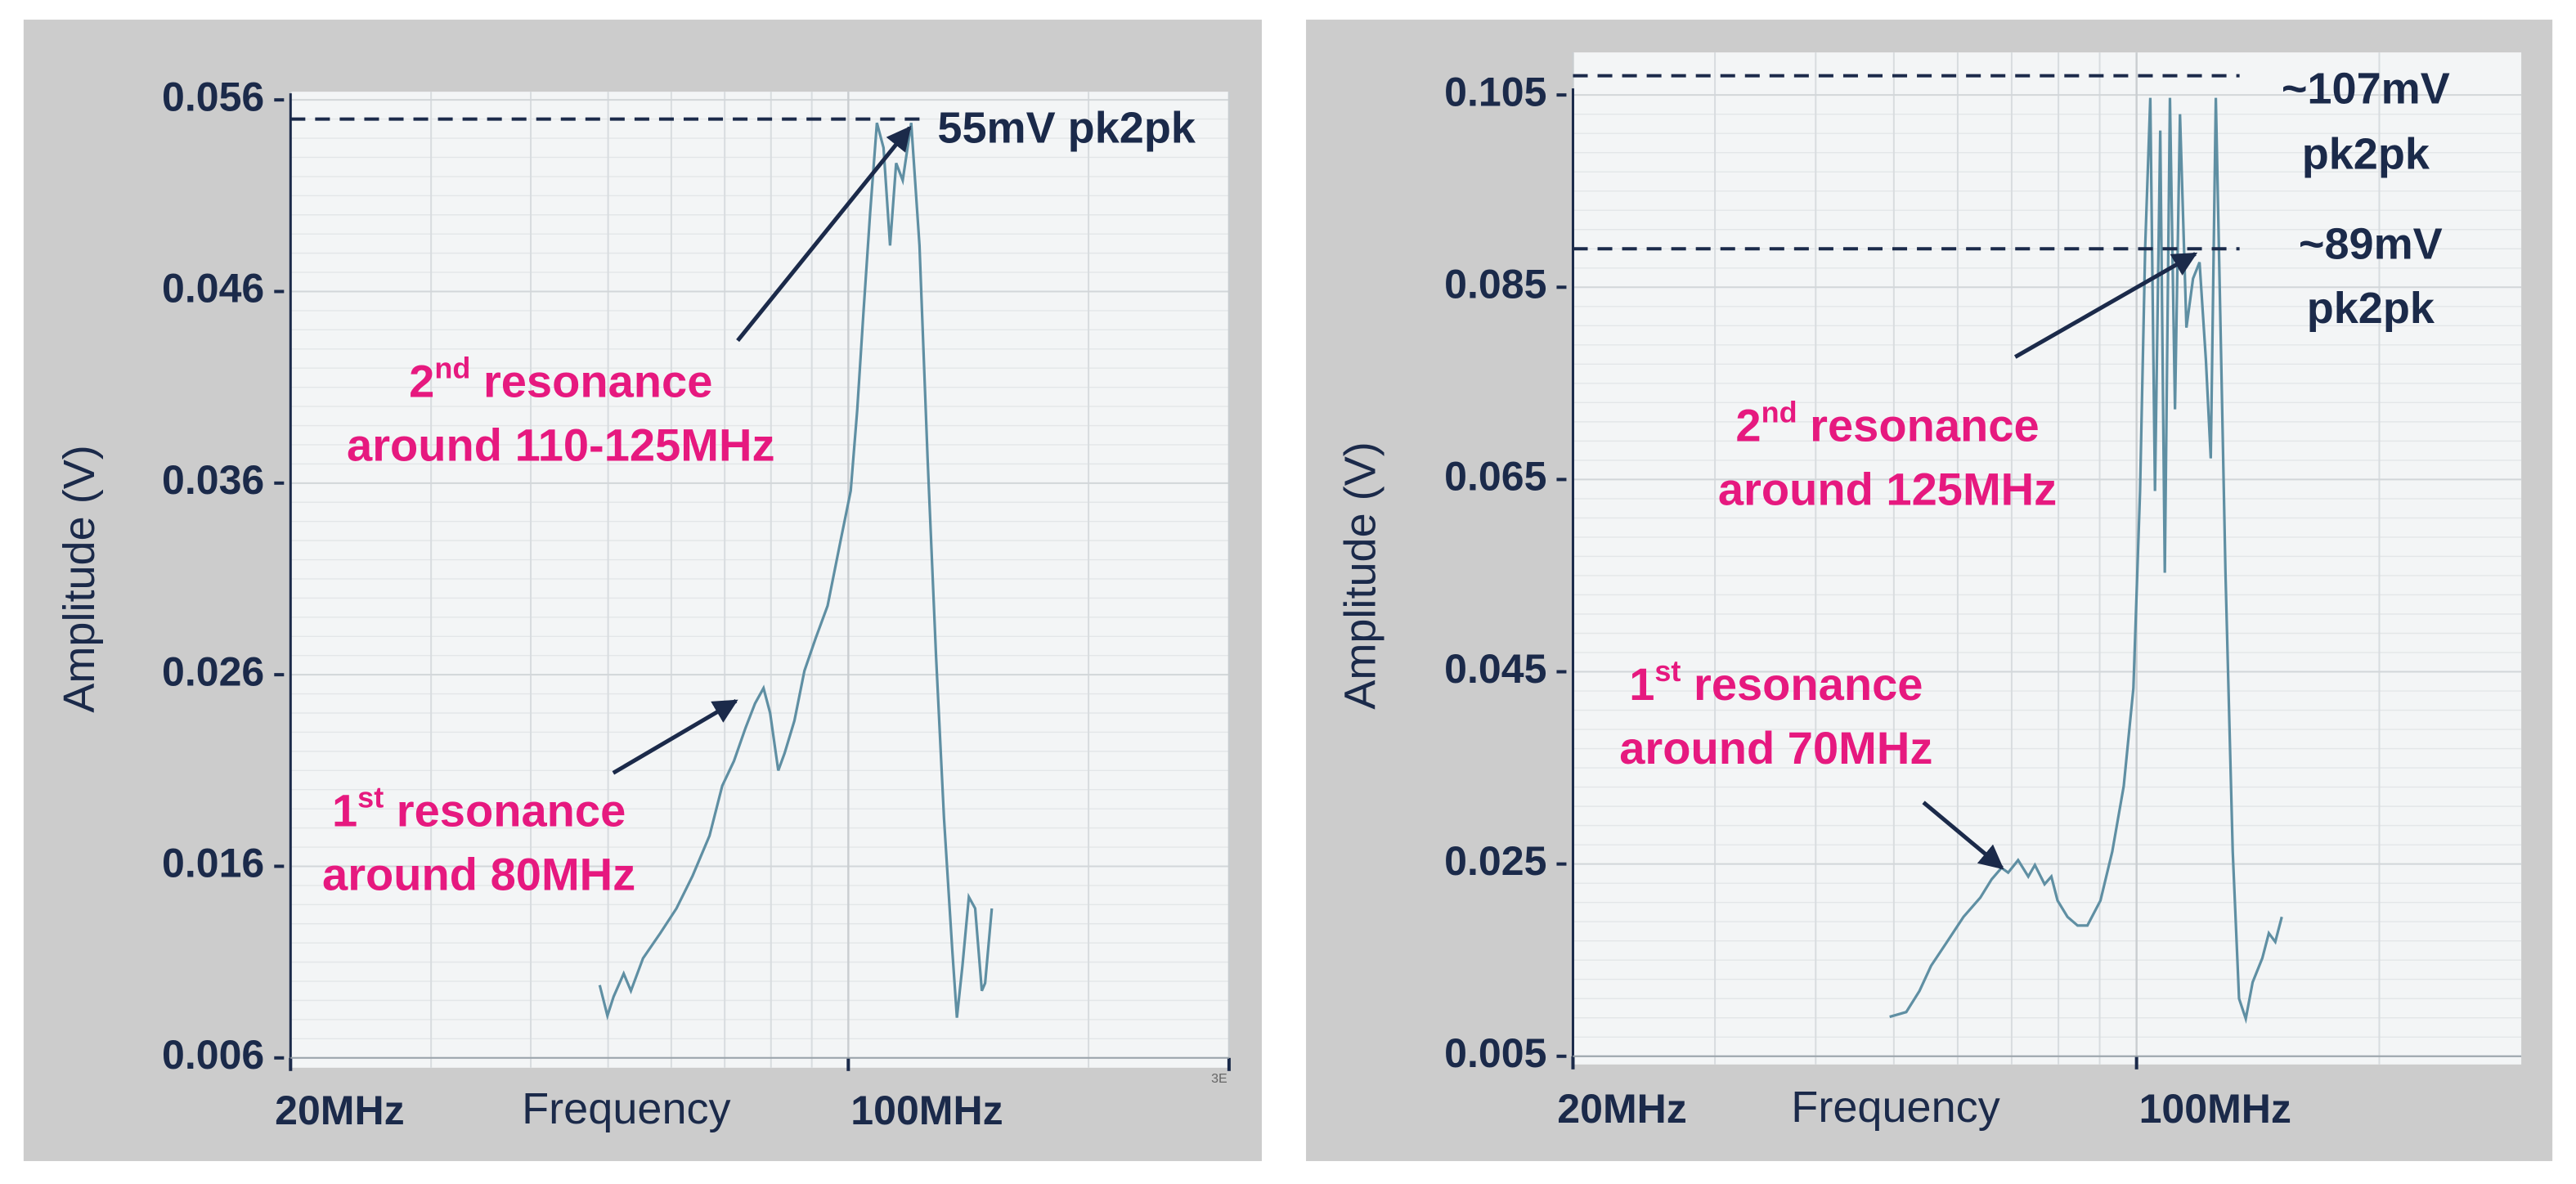 The image size is (2576, 1184). What do you see at coordinates (213, 97) in the screenshot?
I see `y-tick-label: 0.056` at bounding box center [213, 97].